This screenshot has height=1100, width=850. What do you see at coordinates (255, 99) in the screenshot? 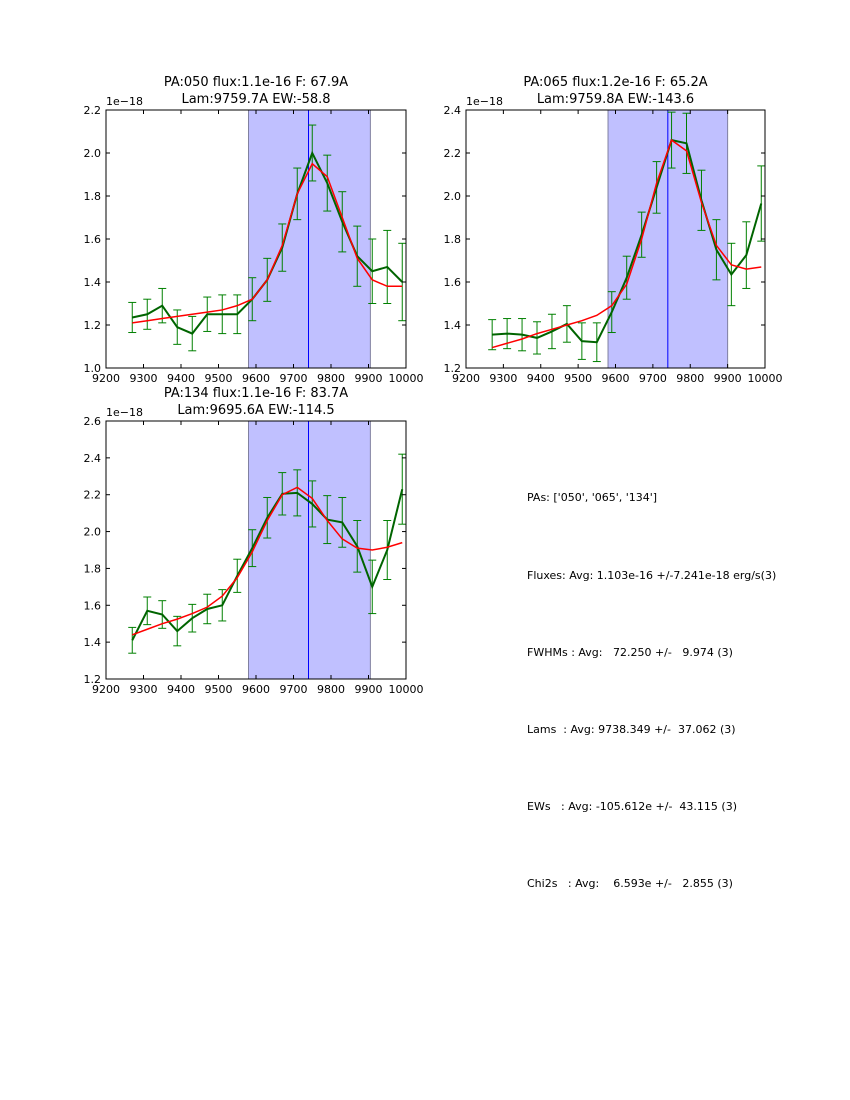
I see `subplot-title-line2: Lam:9759.7A EW:-58.8` at bounding box center [255, 99].